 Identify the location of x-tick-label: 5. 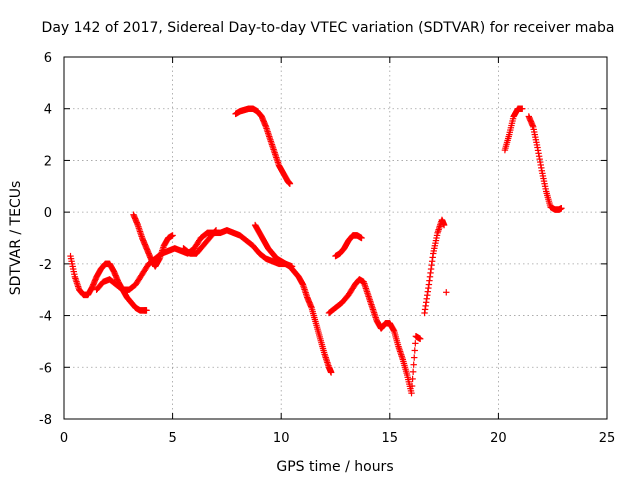
(172, 438).